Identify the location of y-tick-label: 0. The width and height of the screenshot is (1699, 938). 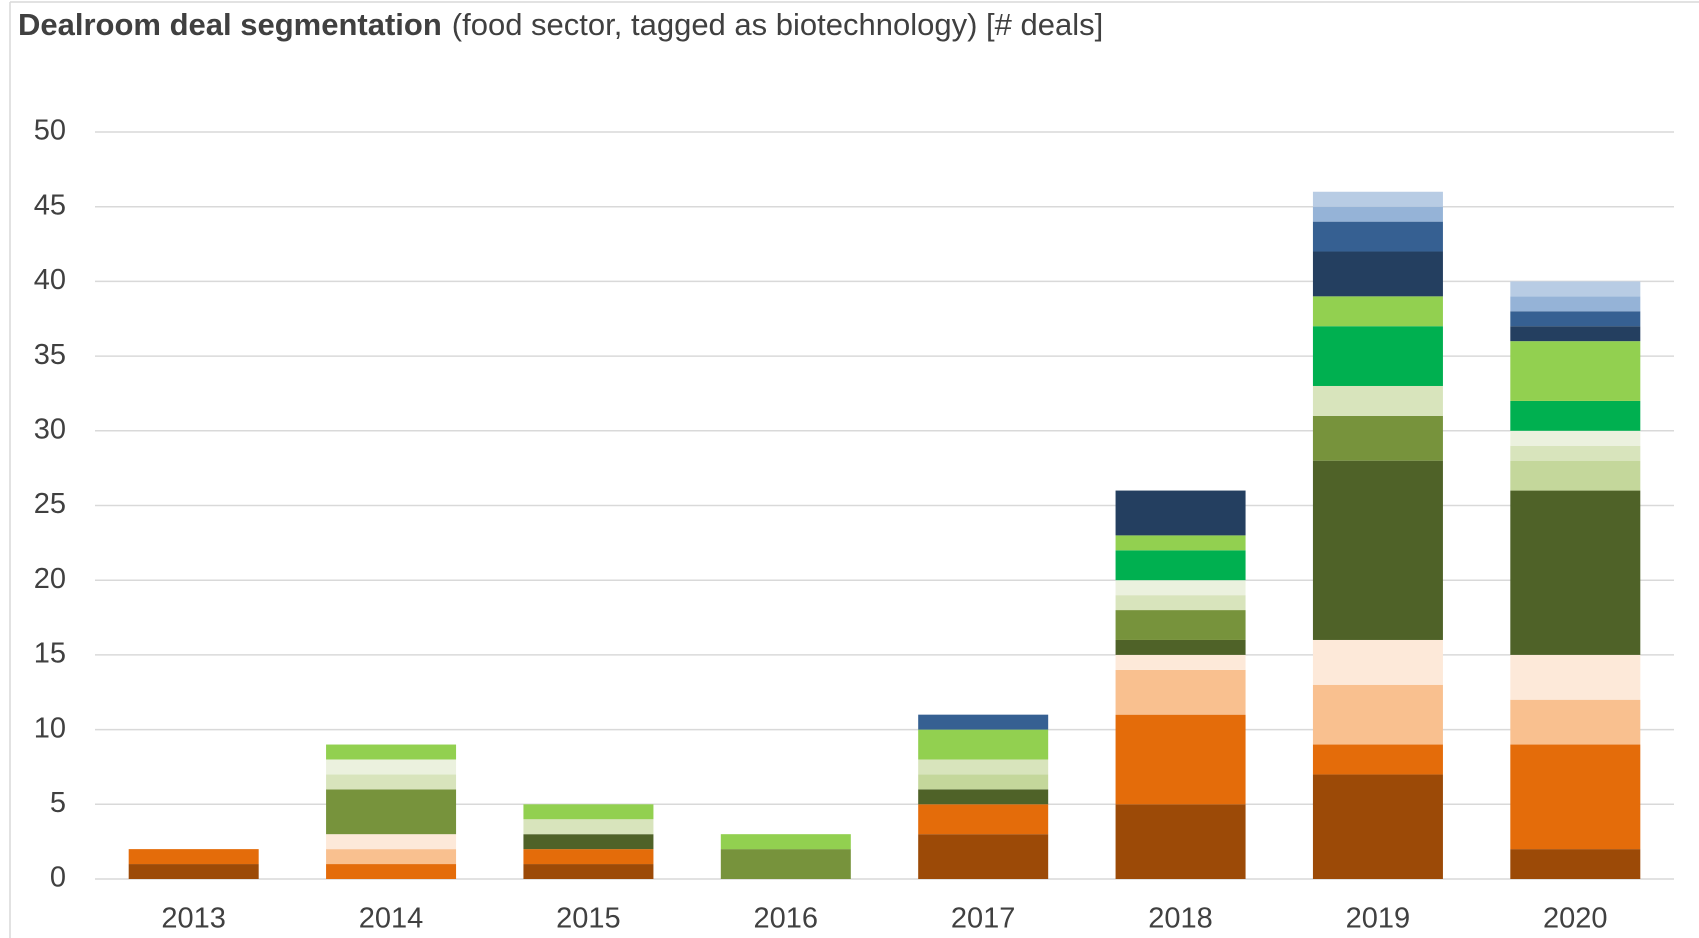
(58, 878).